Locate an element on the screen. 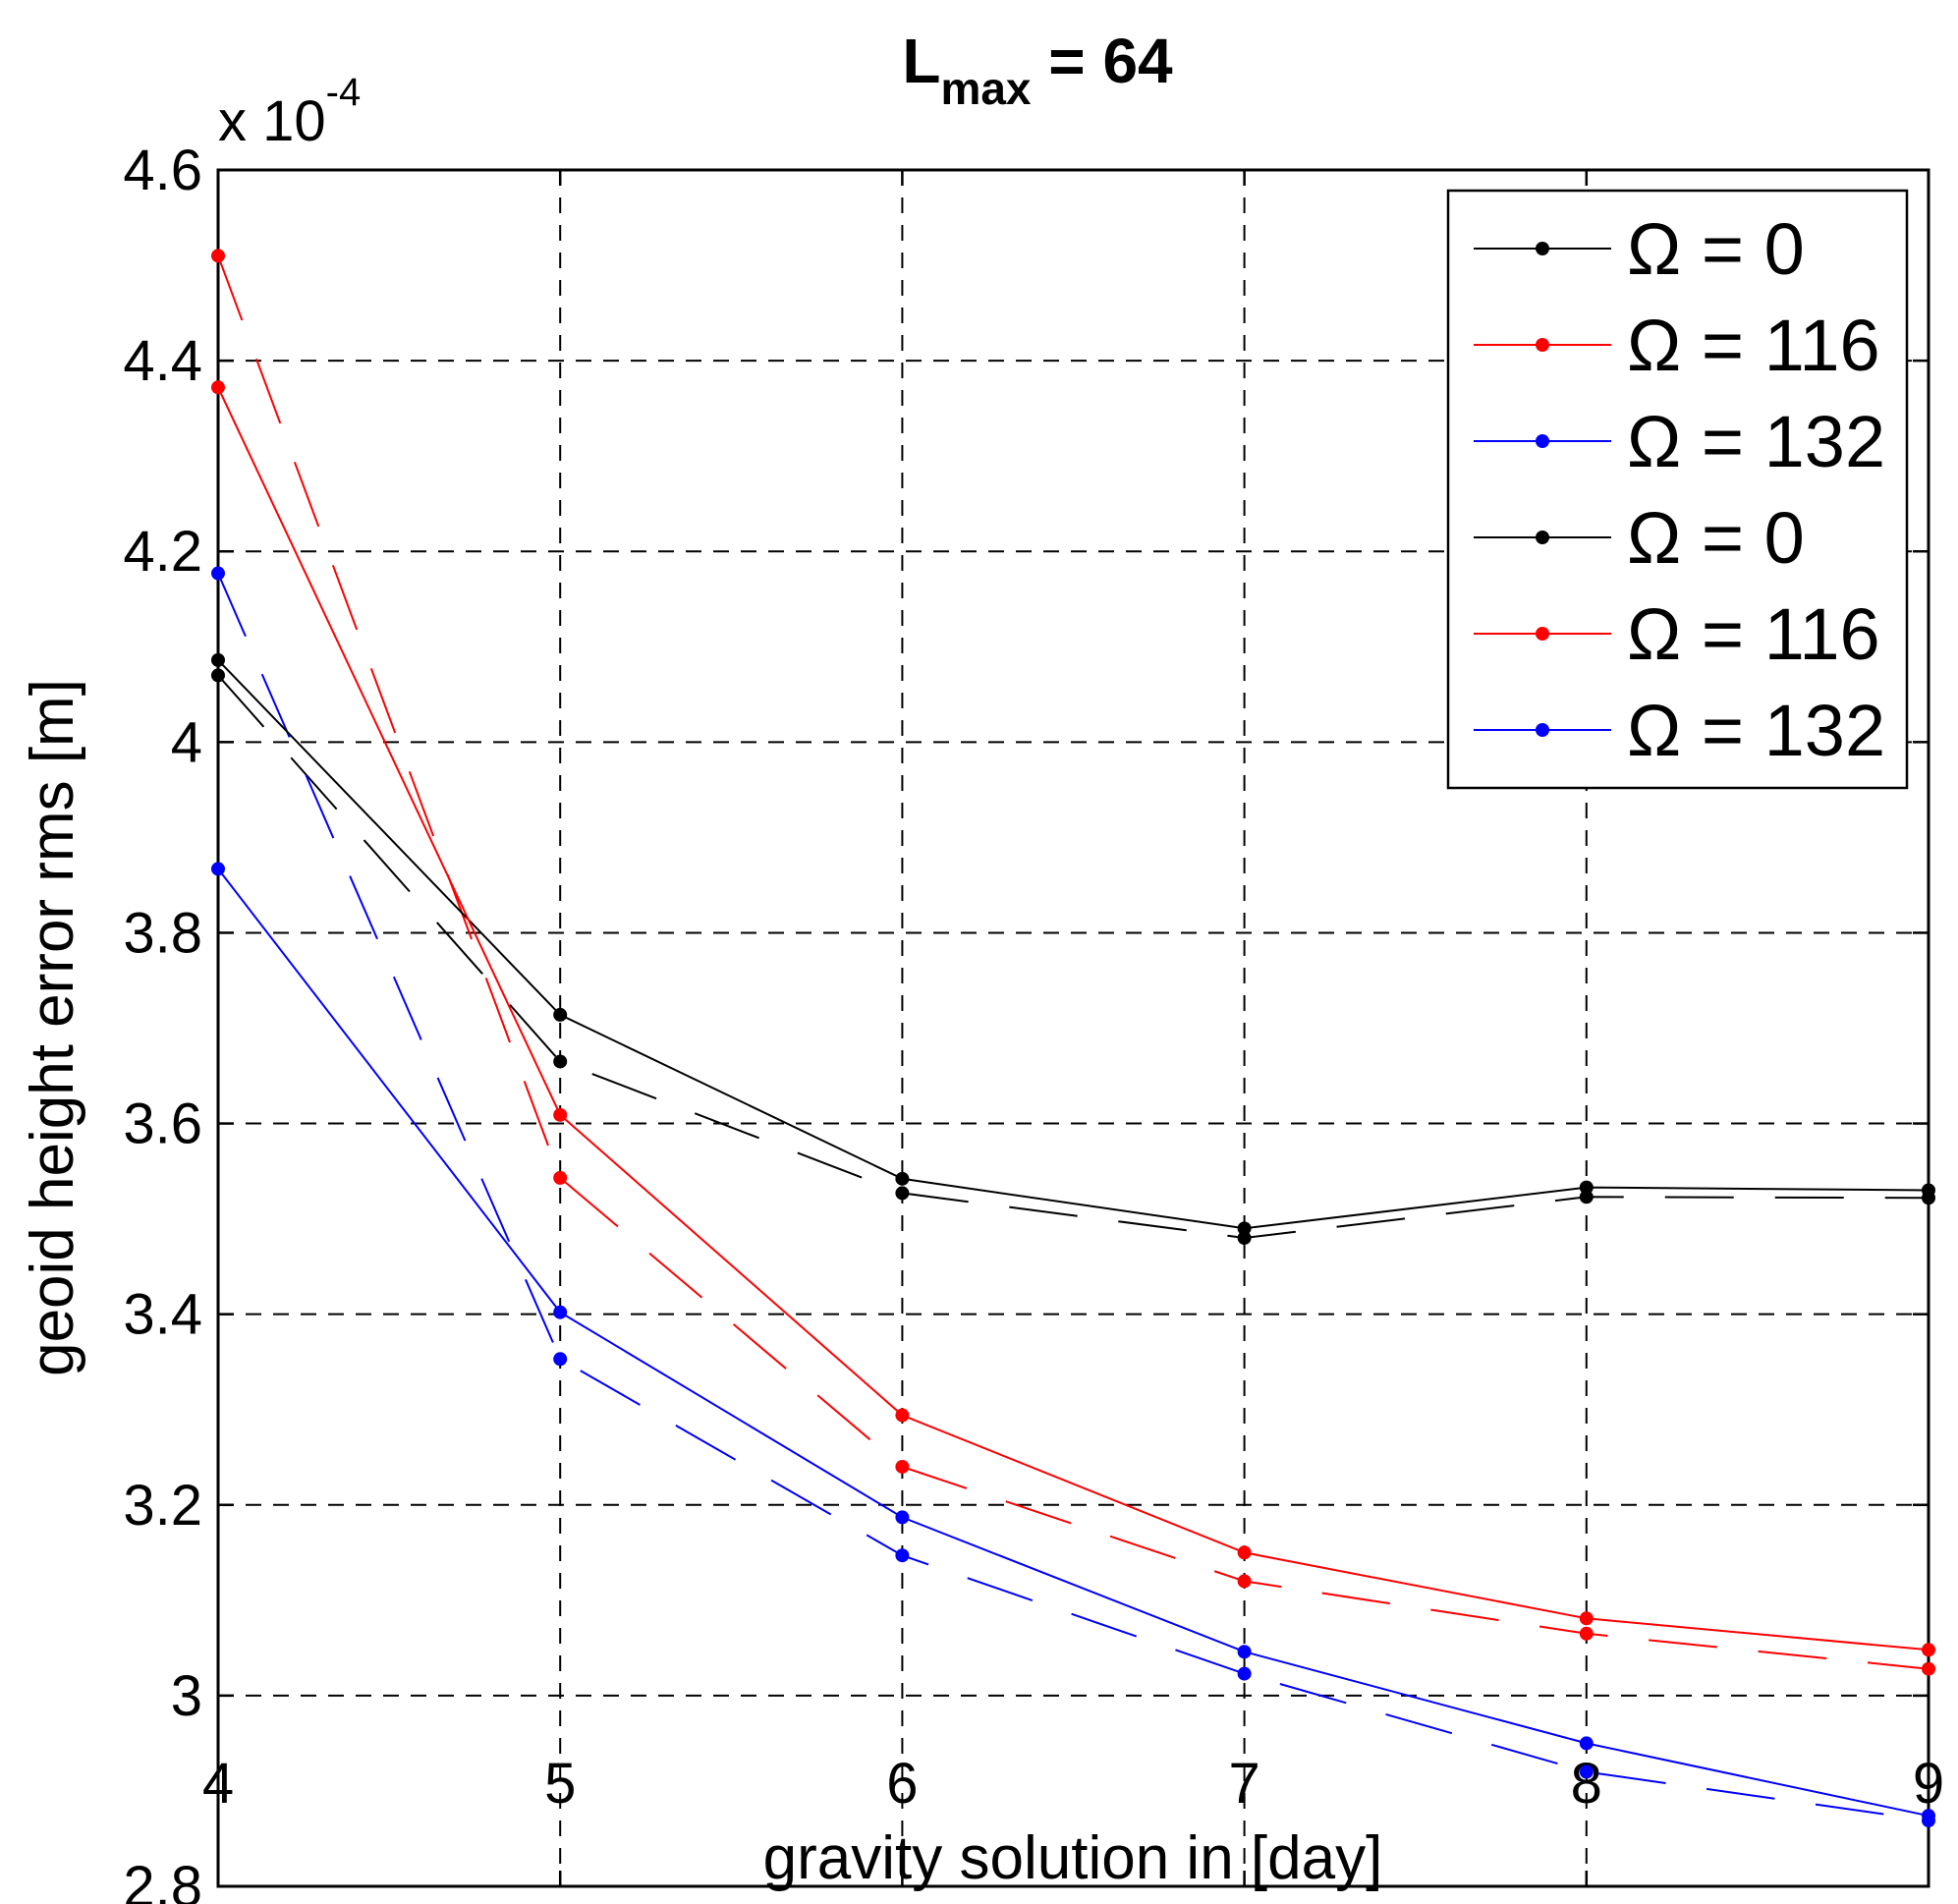  x-tick-label: 9 is located at coordinates (1928, 1784).